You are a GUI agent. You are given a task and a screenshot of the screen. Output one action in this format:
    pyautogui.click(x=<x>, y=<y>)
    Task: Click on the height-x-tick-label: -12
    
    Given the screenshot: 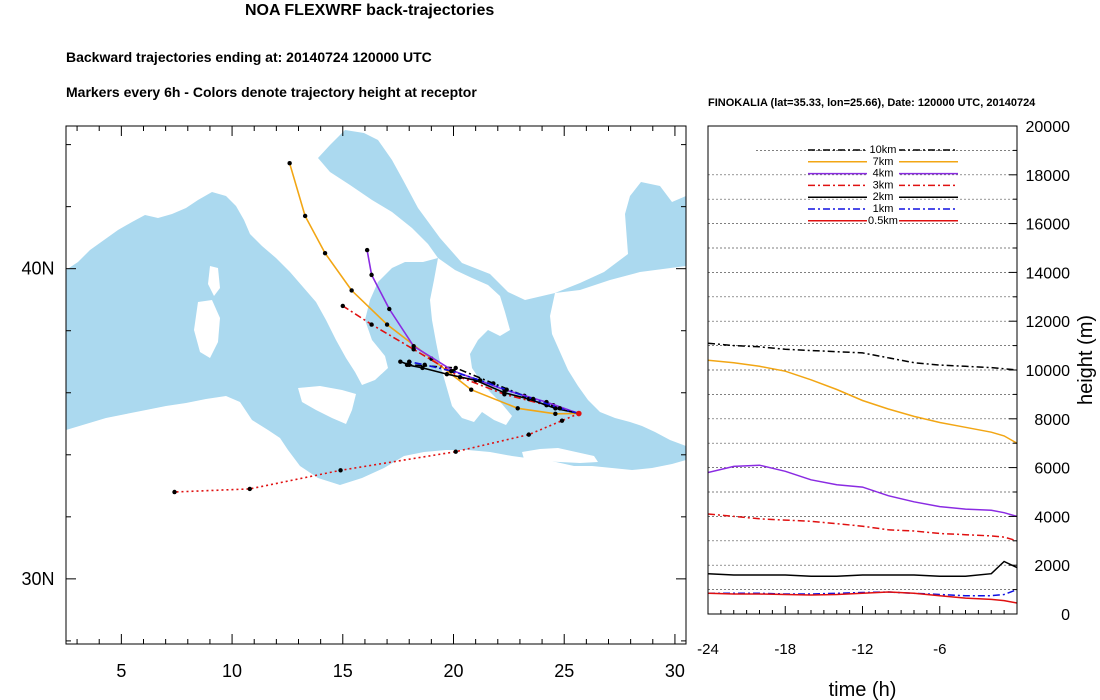 What is the action you would take?
    pyautogui.click(x=863, y=649)
    